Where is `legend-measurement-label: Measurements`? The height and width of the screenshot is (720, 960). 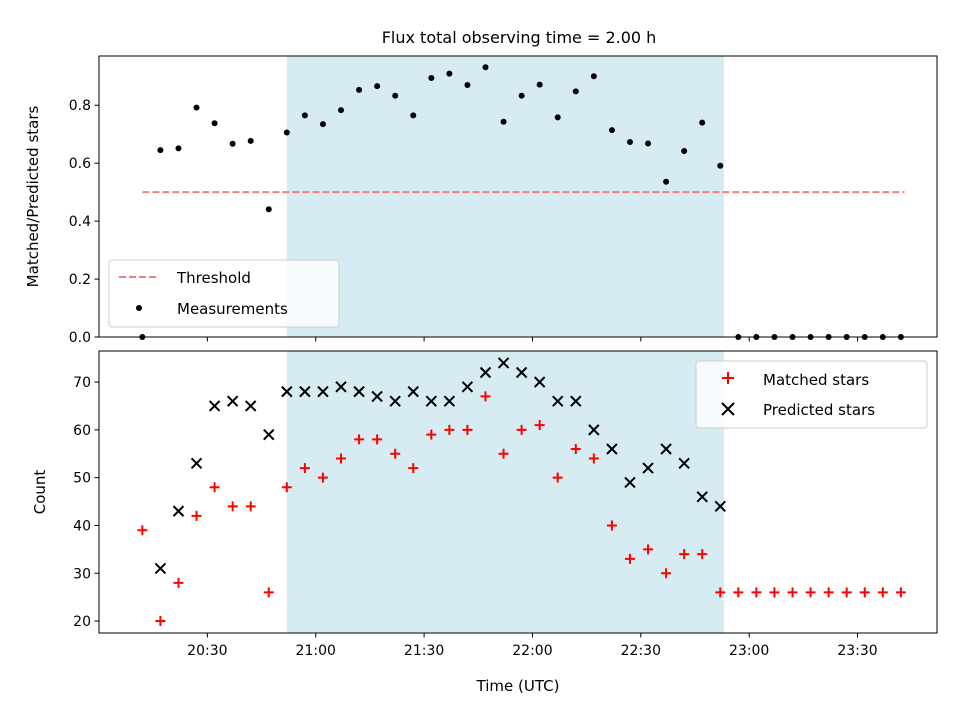 legend-measurement-label: Measurements is located at coordinates (232, 309).